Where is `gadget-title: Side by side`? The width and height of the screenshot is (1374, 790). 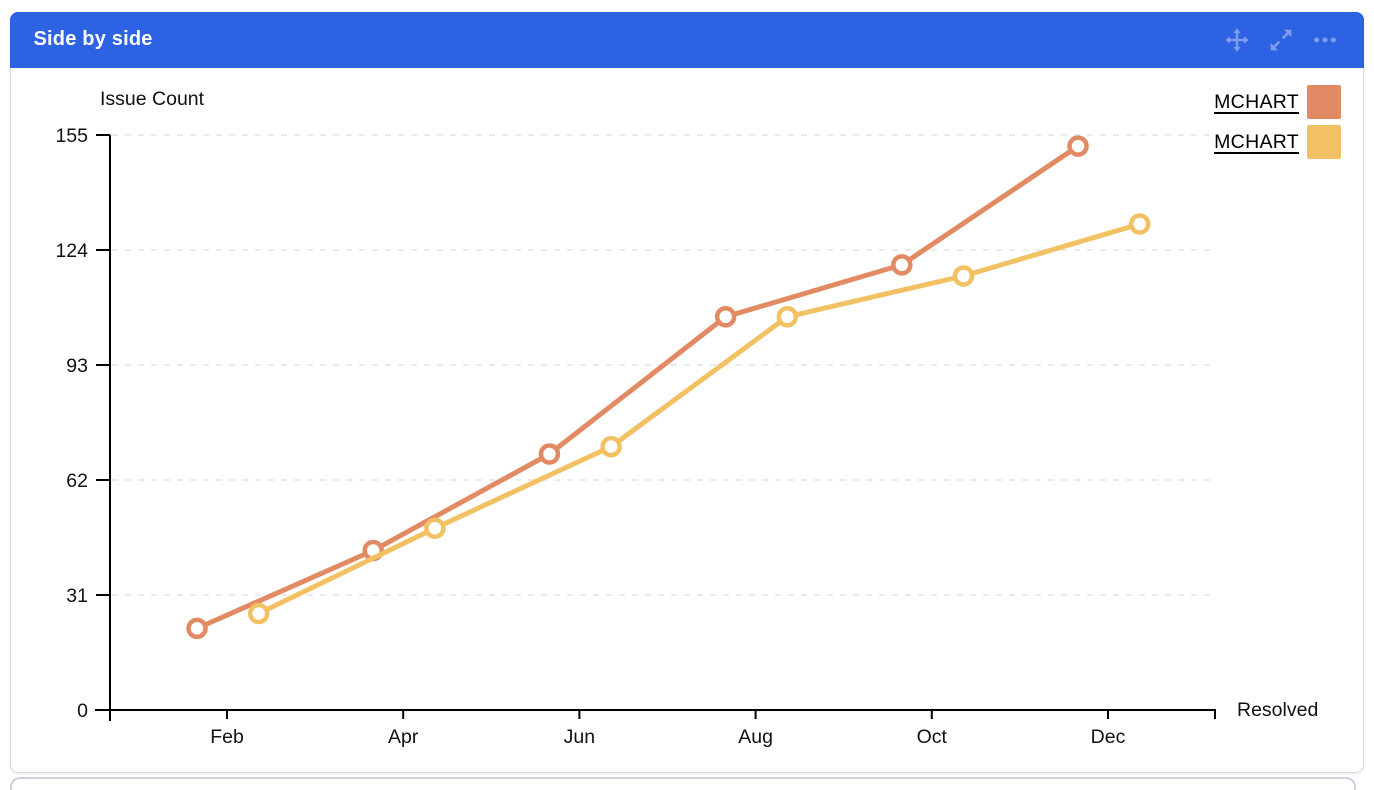
gadget-title: Side by side is located at coordinates (93, 39).